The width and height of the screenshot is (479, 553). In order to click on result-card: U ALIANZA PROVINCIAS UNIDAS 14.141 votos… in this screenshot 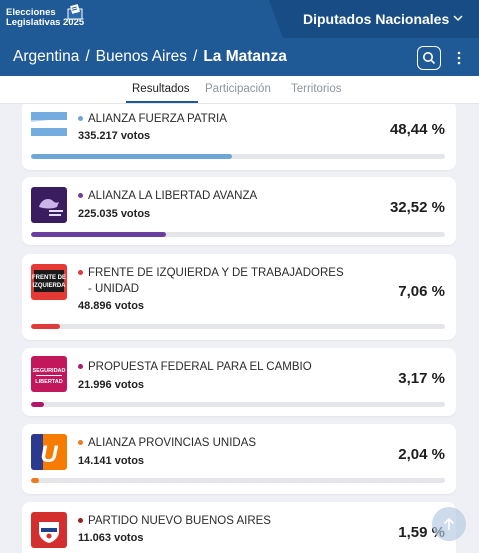, I will do `click(239, 459)`.